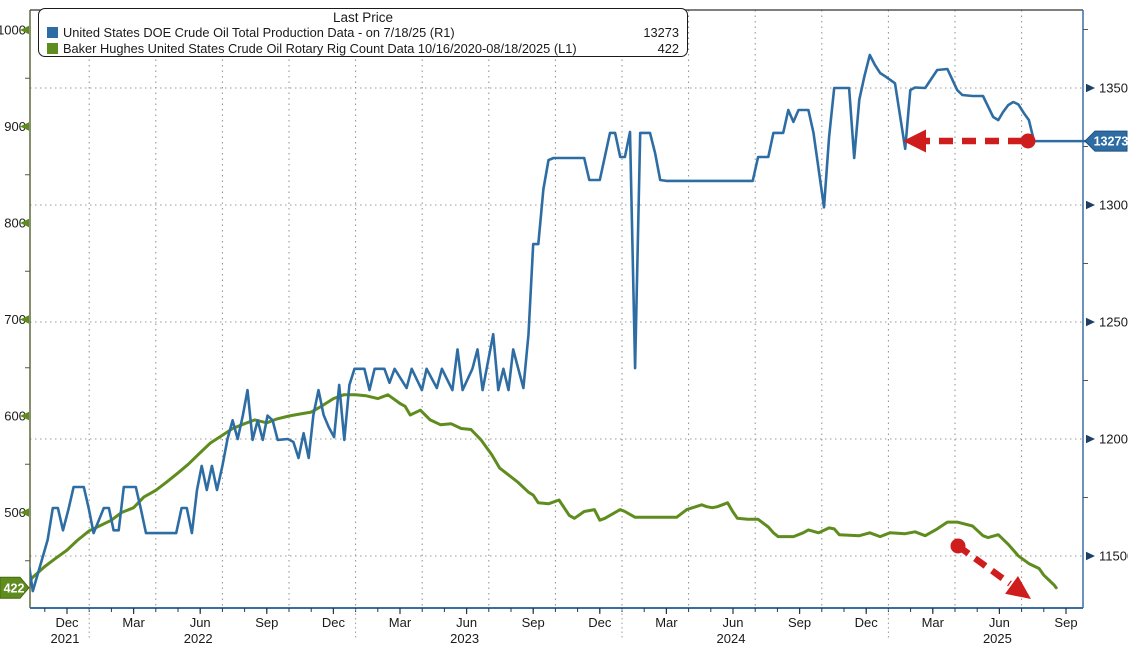  Describe the element at coordinates (1113, 88) in the screenshot. I see `right-axis-tick-label: 13500` at that location.